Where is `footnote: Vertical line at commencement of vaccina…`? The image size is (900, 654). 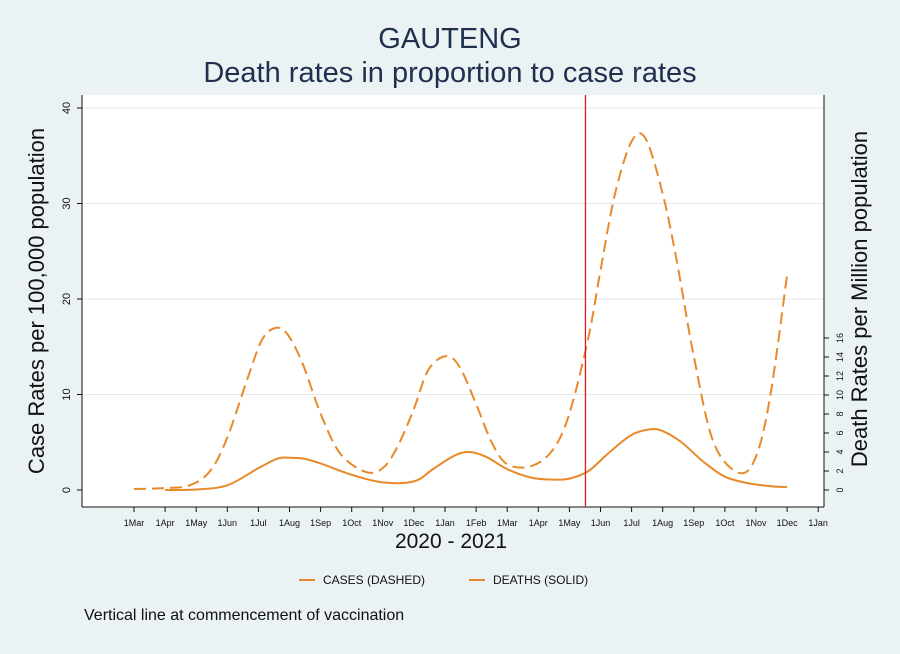
footnote: Vertical line at commencement of vaccina… is located at coordinates (244, 615).